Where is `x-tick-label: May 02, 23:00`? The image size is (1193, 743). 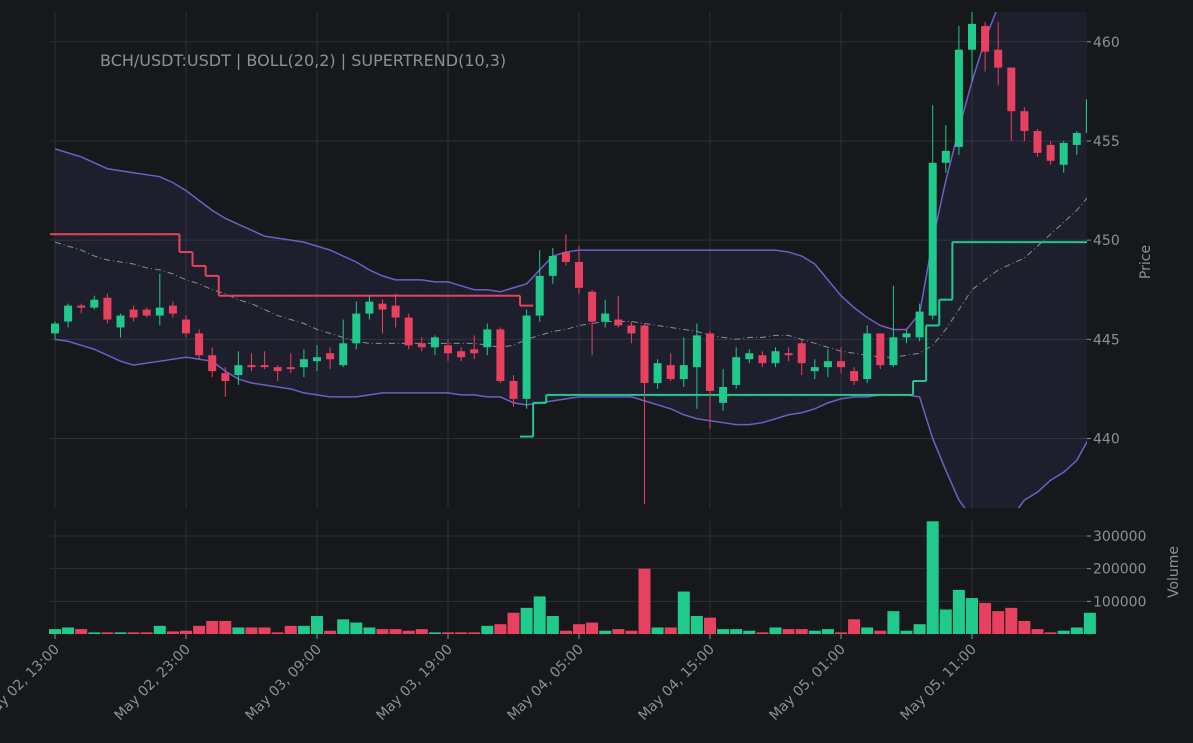 x-tick-label: May 02, 23:00 is located at coordinates (152, 683).